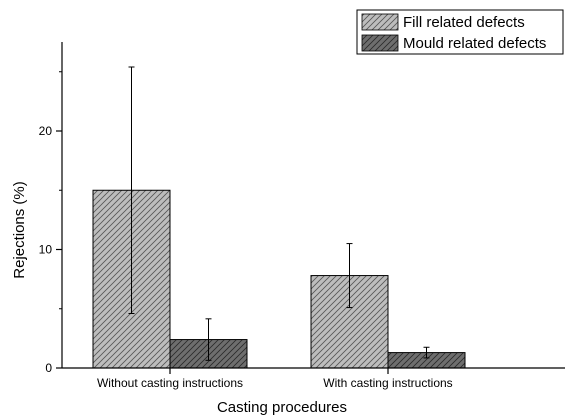 This screenshot has width=565, height=416. Describe the element at coordinates (19, 230) in the screenshot. I see `y-axis-title: Rejections (%)` at that location.